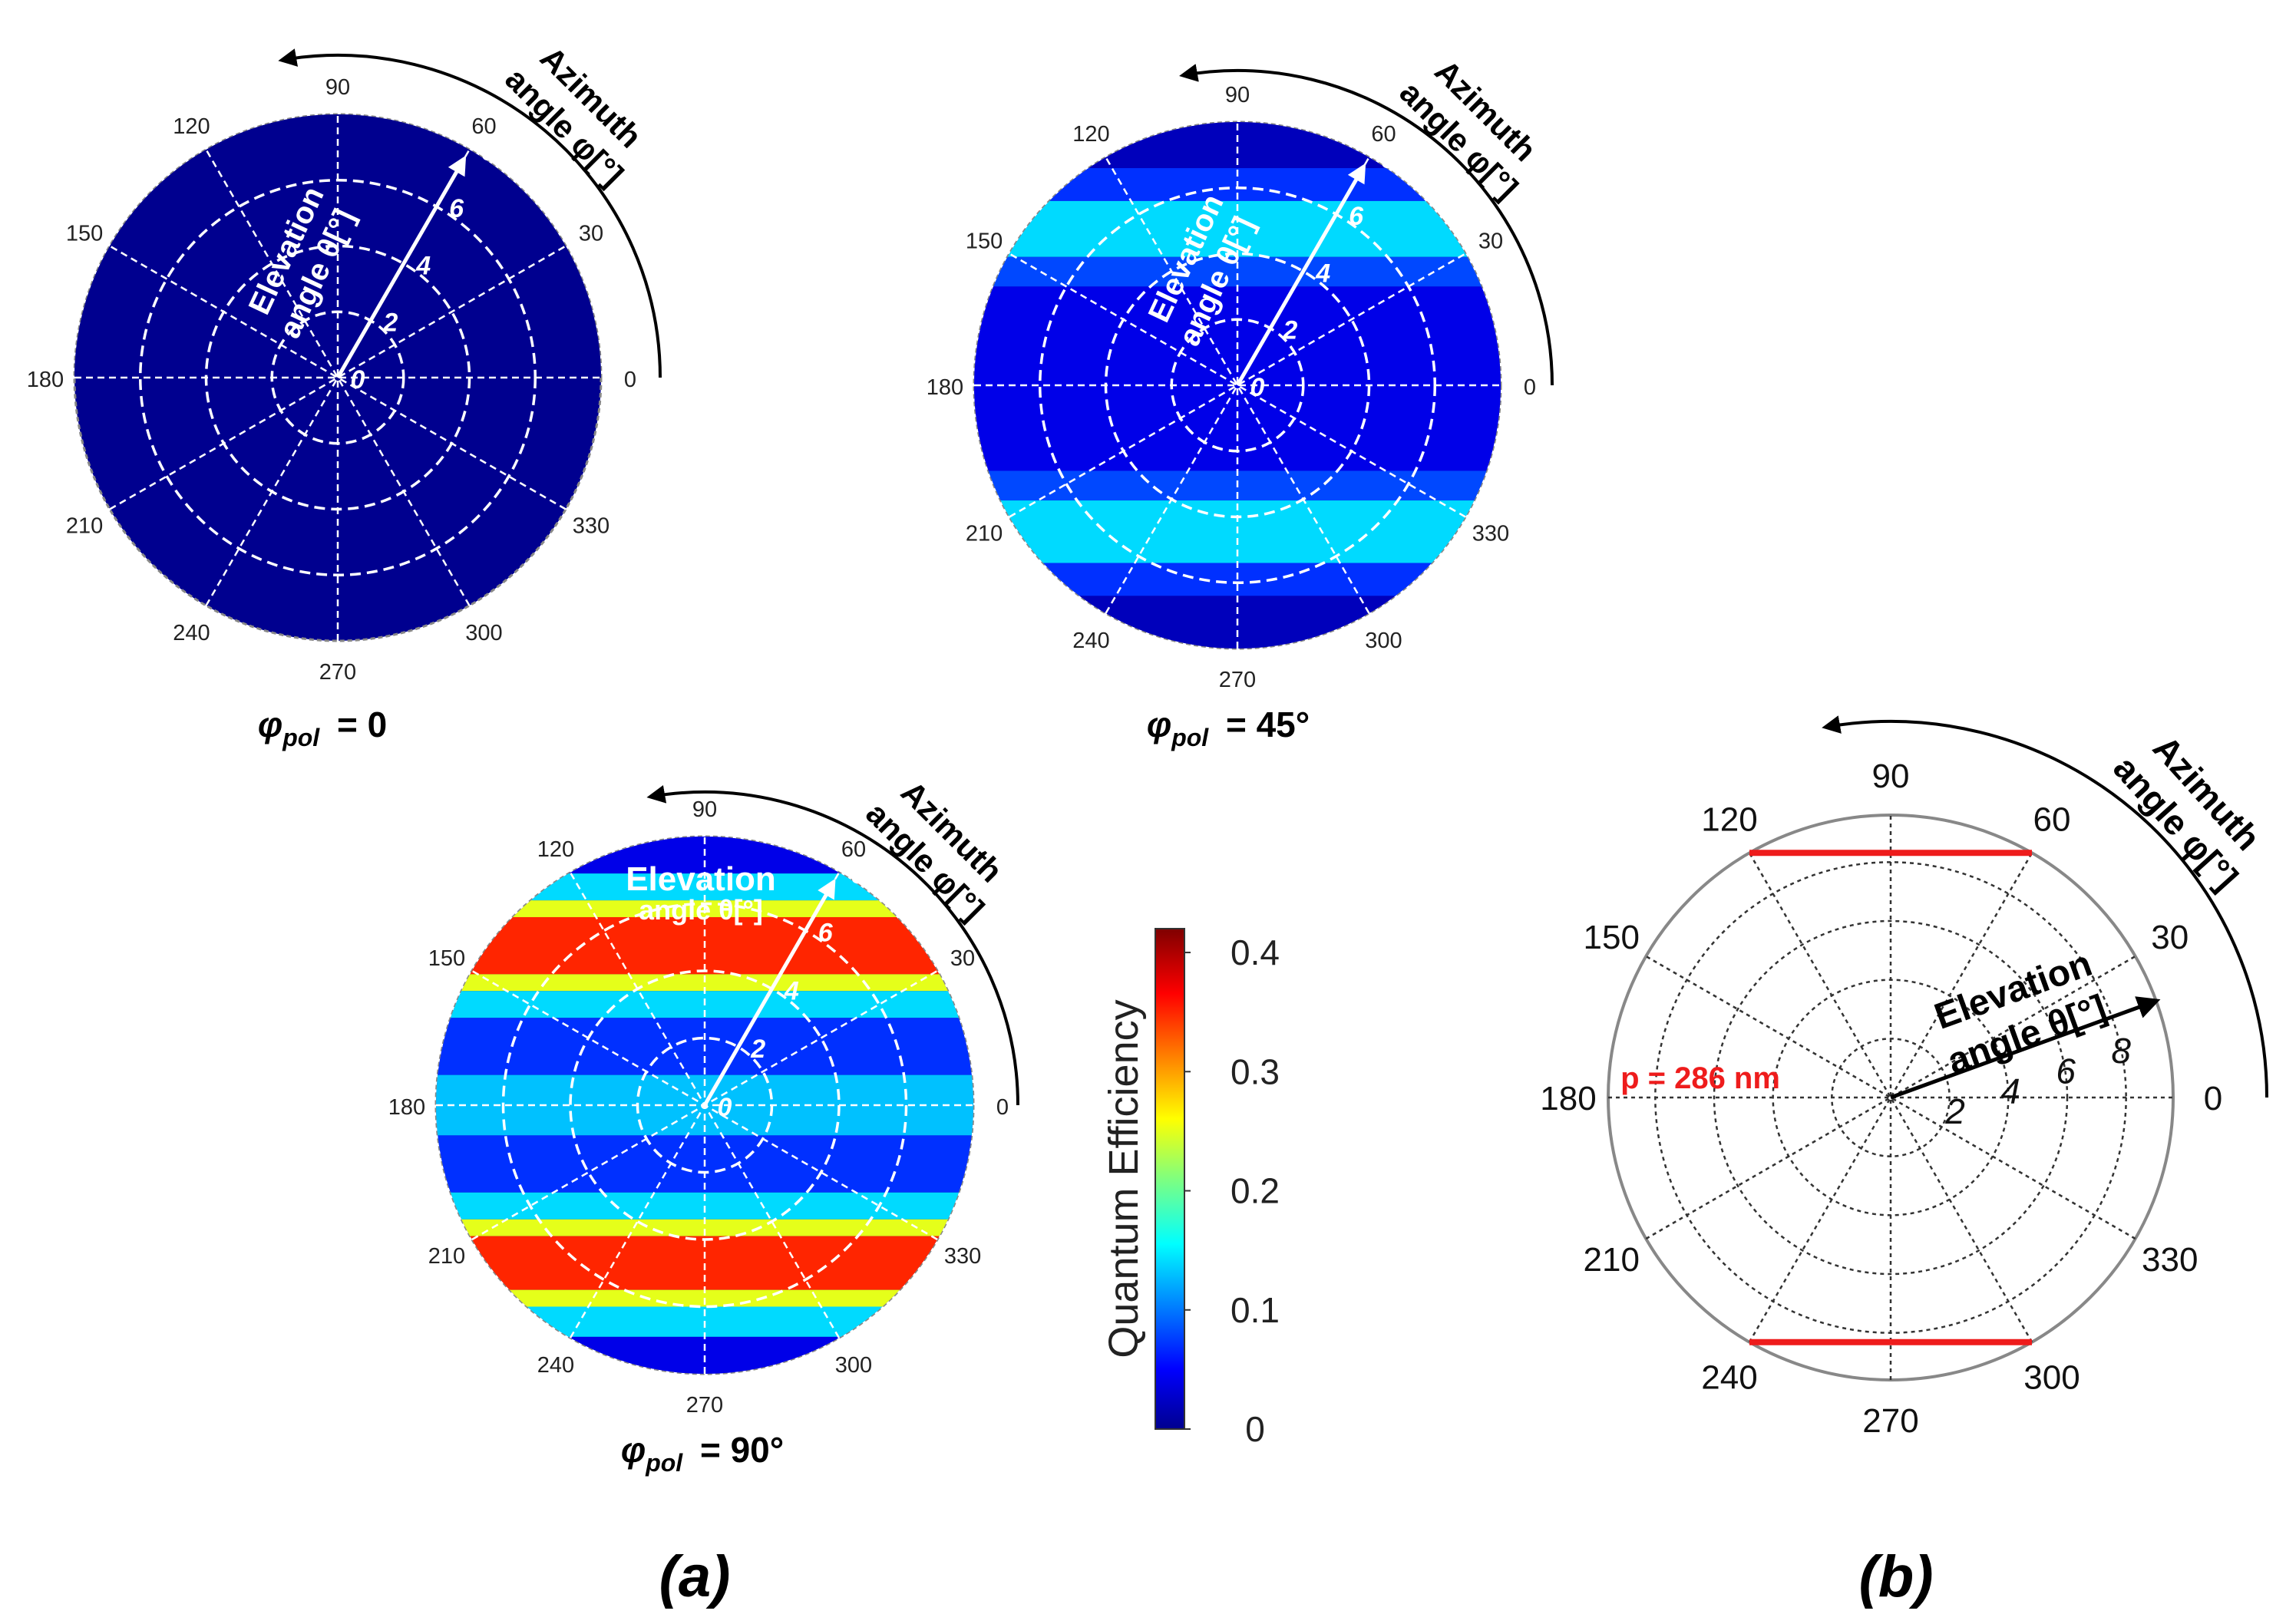  What do you see at coordinates (695, 1576) in the screenshot?
I see `panel-a-label: (a)` at bounding box center [695, 1576].